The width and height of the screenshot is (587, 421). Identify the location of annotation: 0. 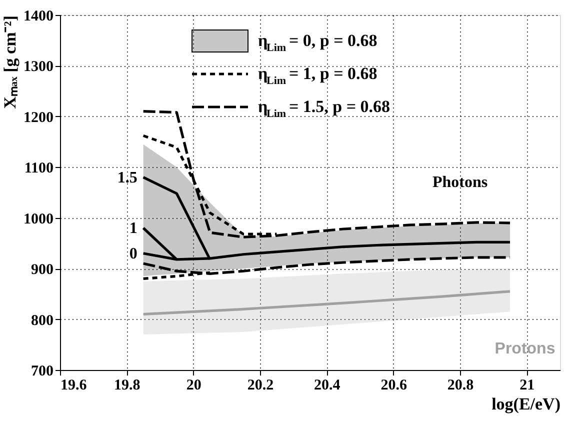
(133, 253).